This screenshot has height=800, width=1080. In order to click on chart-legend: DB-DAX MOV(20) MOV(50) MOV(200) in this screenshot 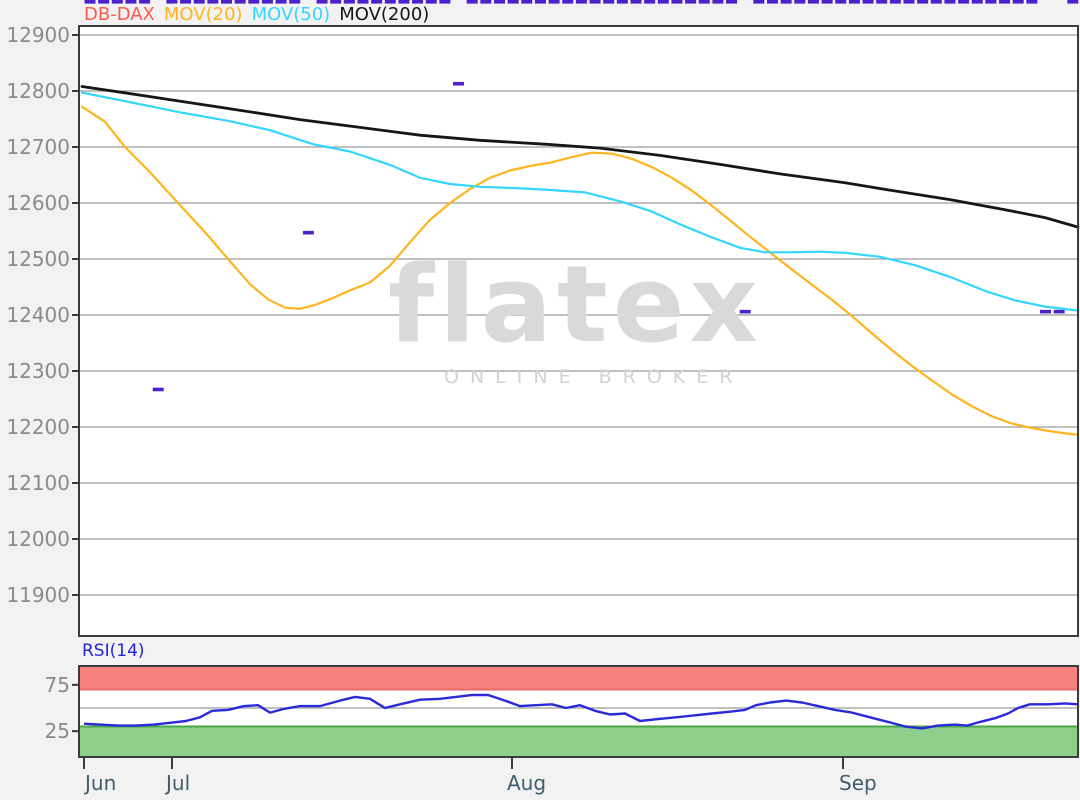, I will do `click(256, 14)`.